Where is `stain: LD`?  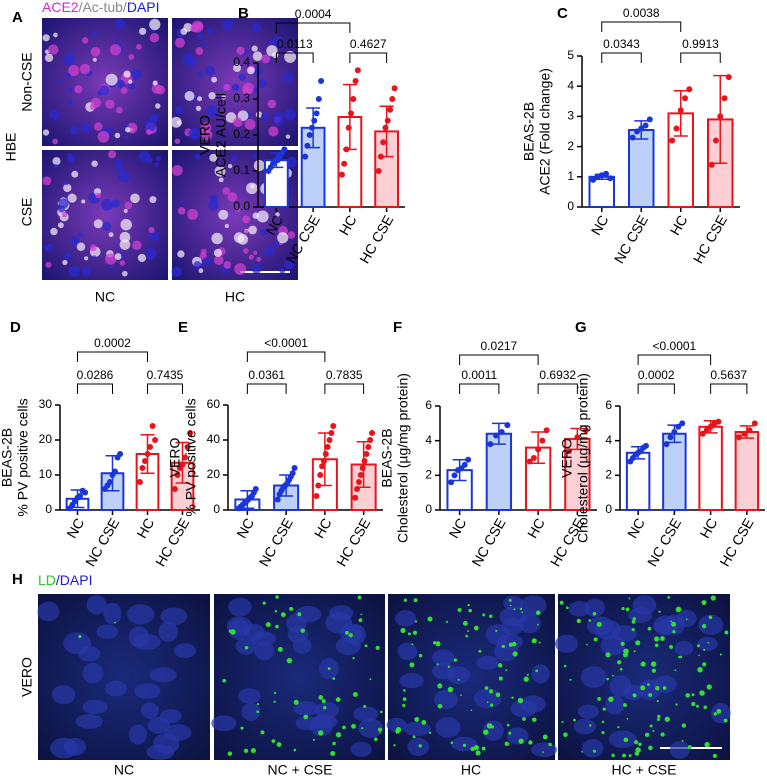 stain: LD is located at coordinates (47, 580).